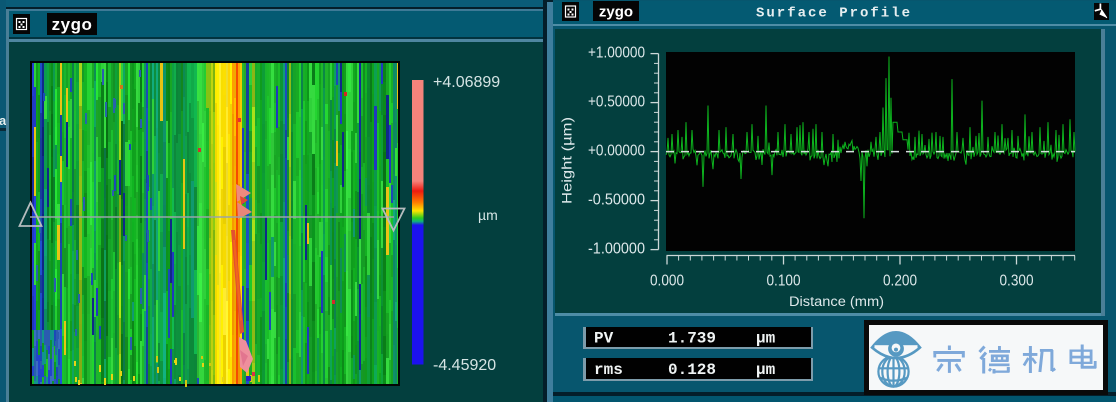 The height and width of the screenshot is (402, 1116). Describe the element at coordinates (616, 102) in the screenshot. I see `svg-text: +0.50000` at that location.